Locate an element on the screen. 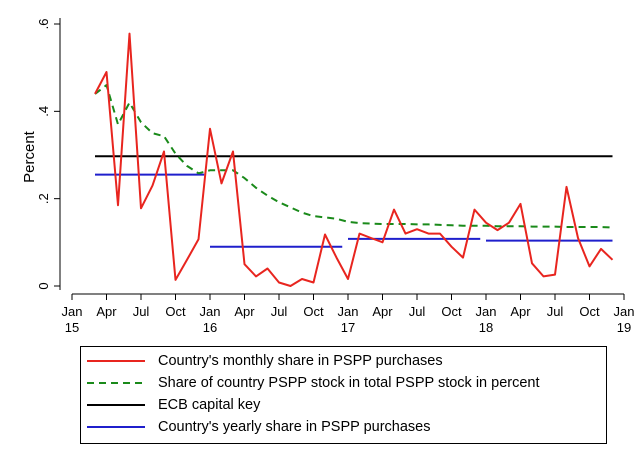 This screenshot has height=465, width=640. x-tick-label-14: Jul is located at coordinates (555, 311).